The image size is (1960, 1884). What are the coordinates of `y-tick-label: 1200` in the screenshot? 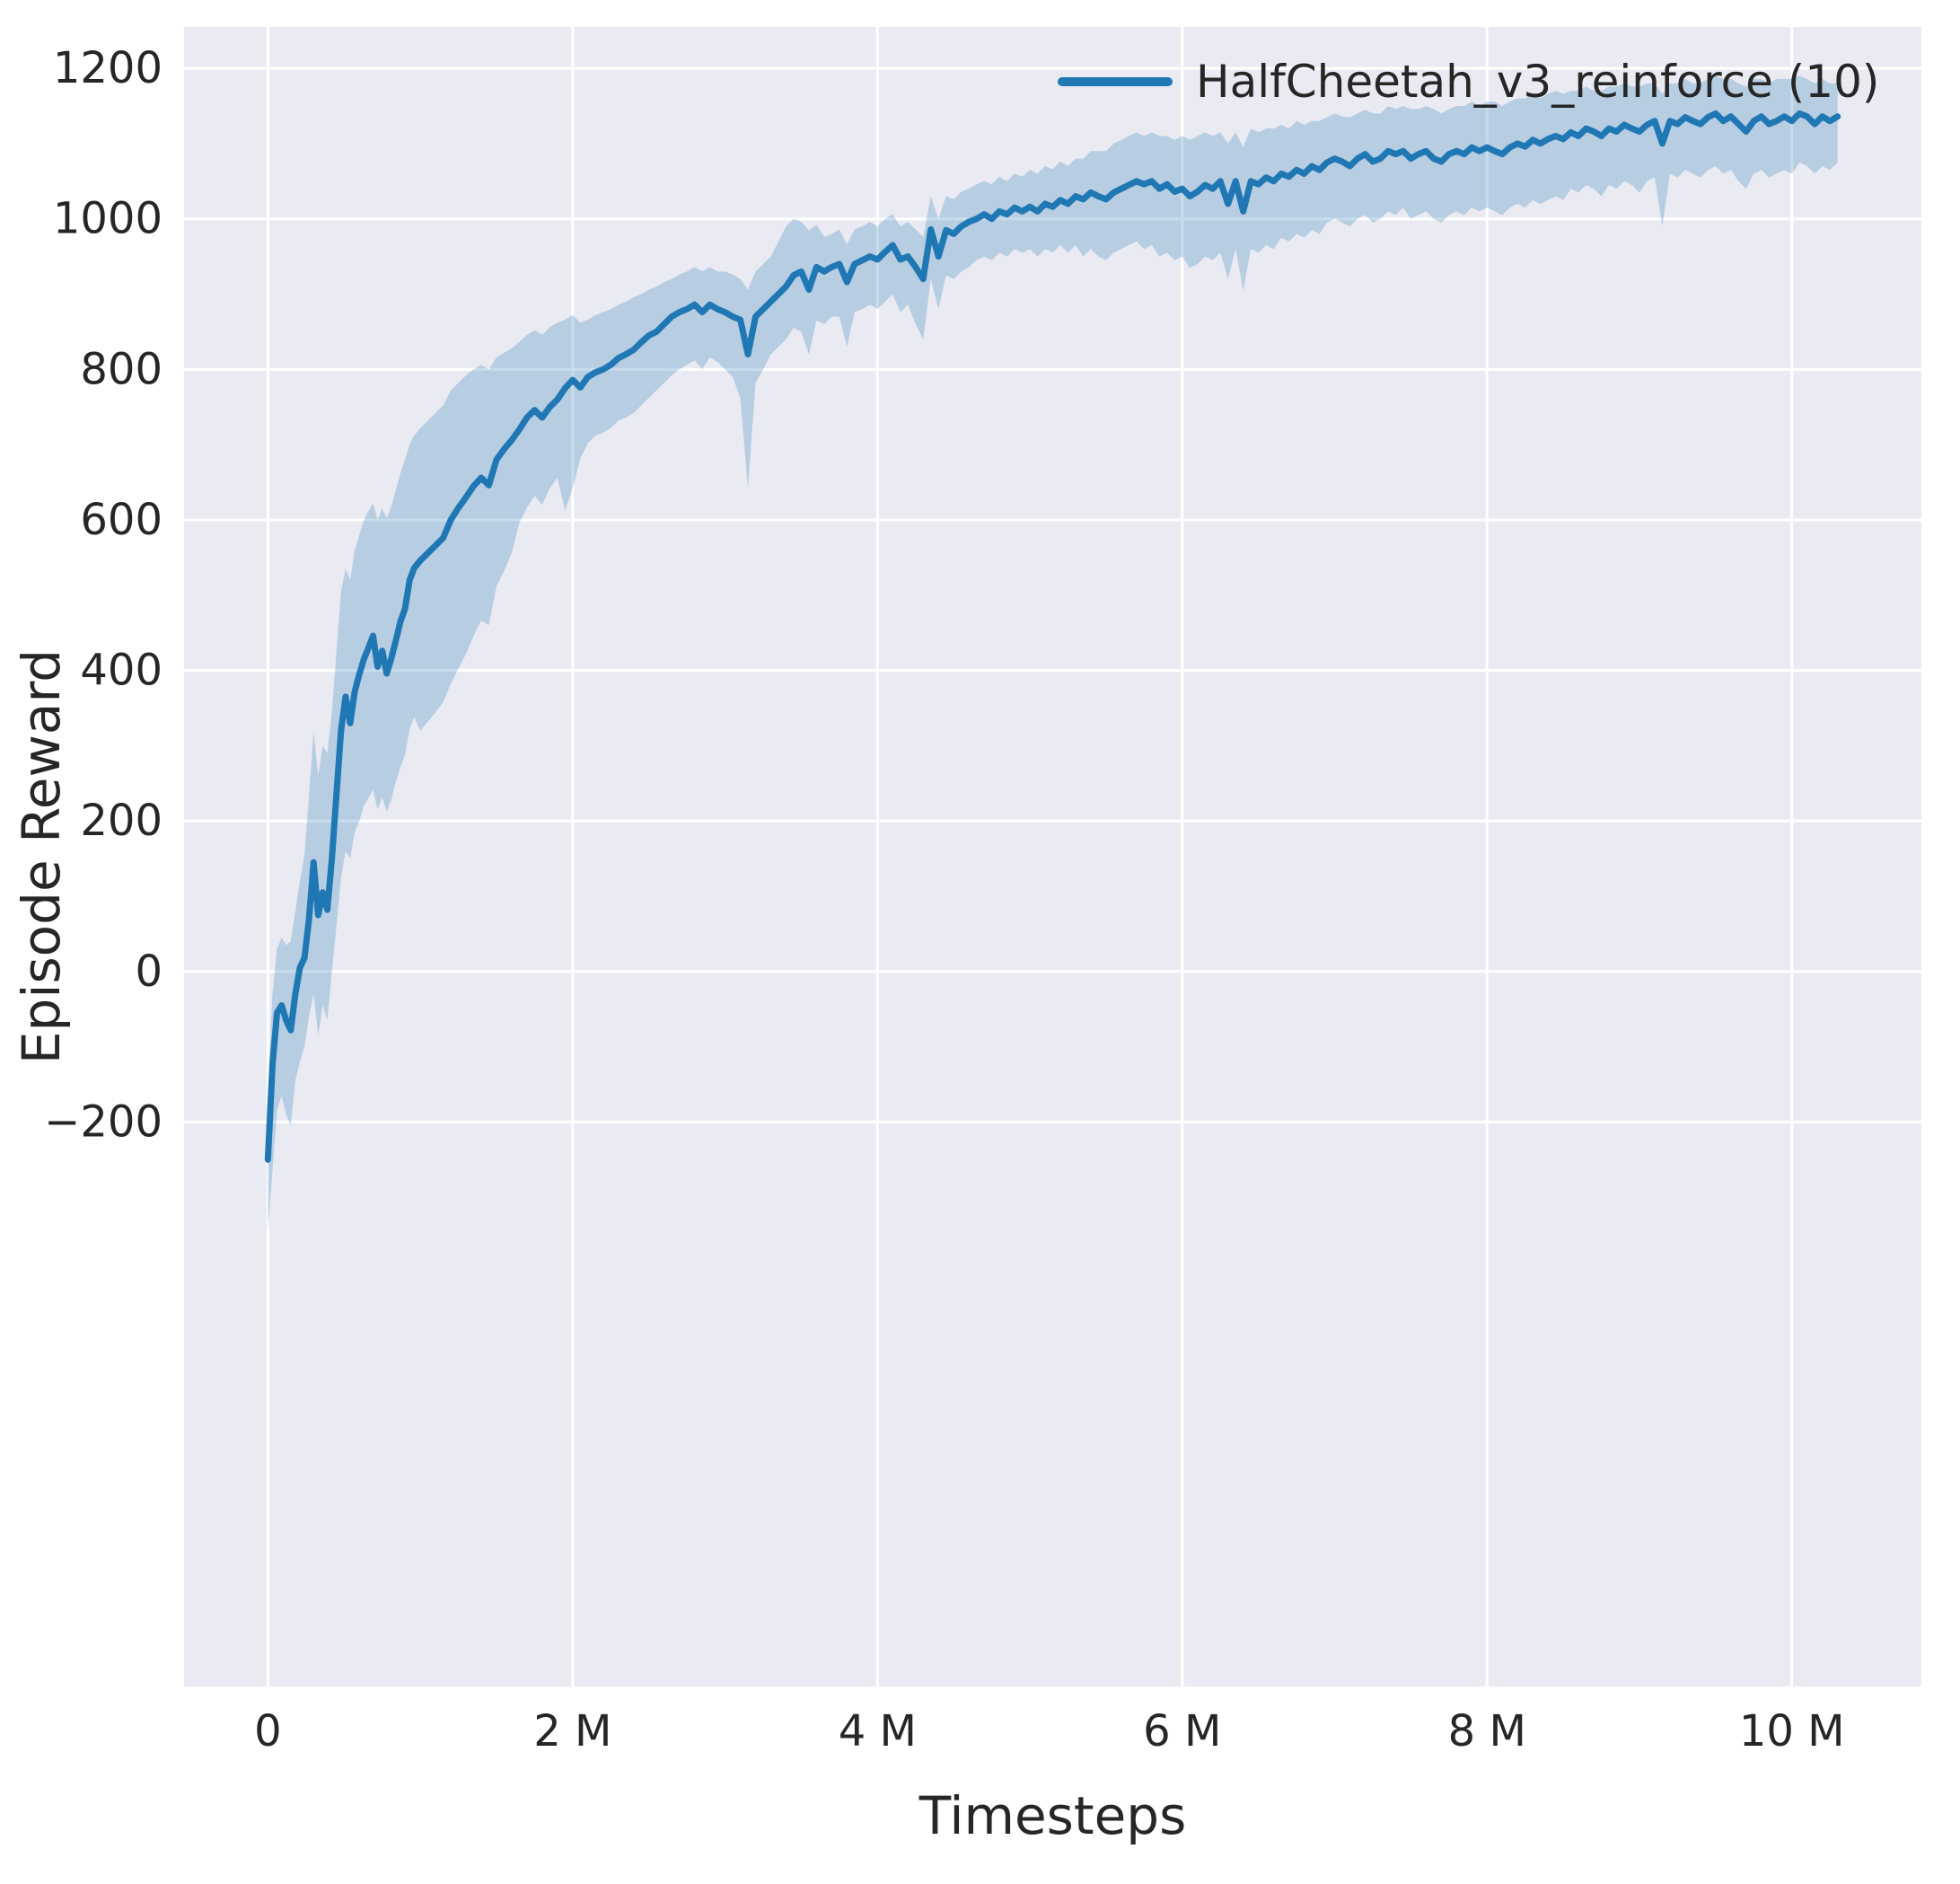 It's located at (108, 68).